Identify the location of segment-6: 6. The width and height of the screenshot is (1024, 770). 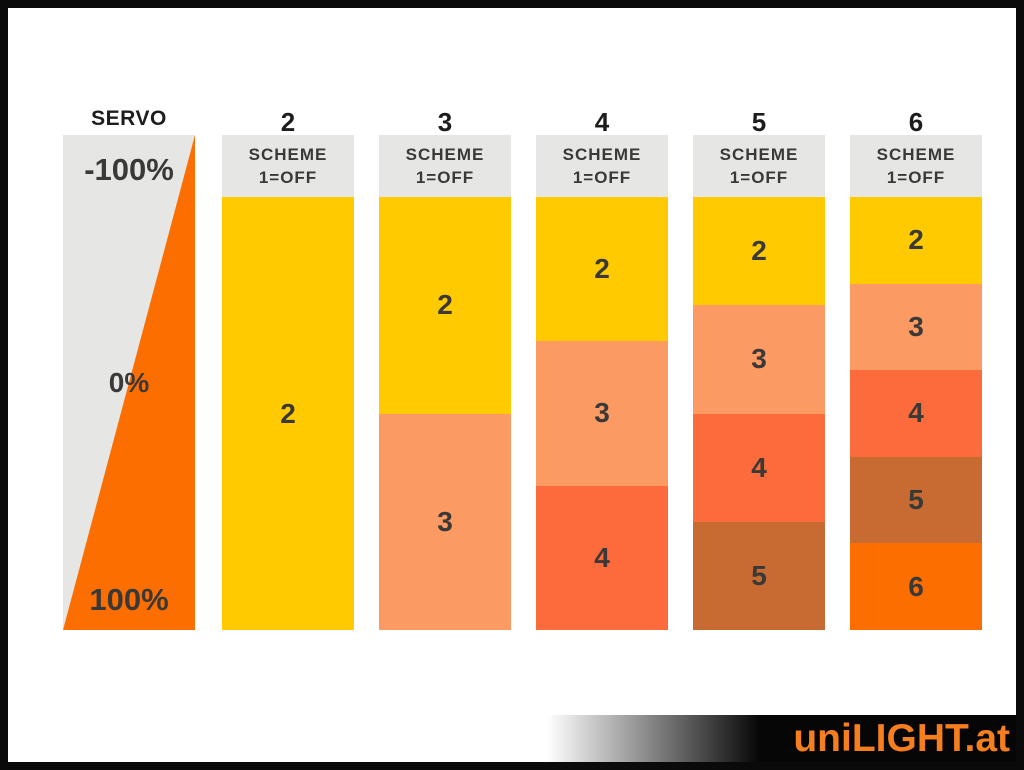
(916, 586).